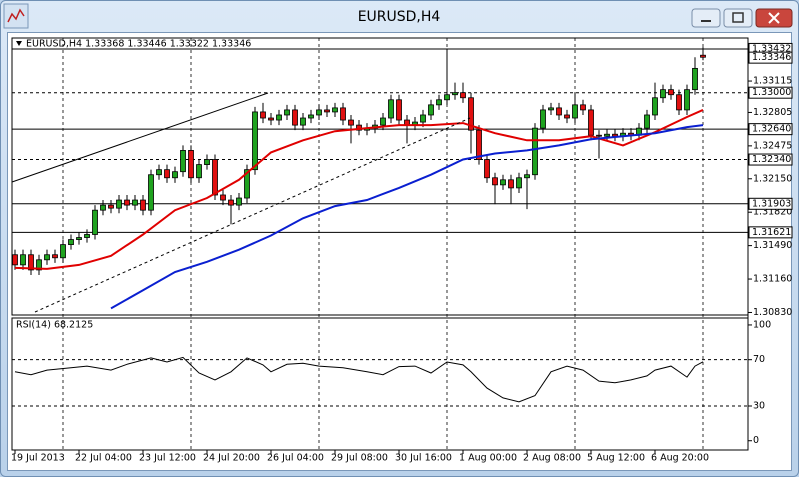 This screenshot has width=799, height=477. Describe the element at coordinates (756, 440) in the screenshot. I see `y-tick-label: 0` at that location.